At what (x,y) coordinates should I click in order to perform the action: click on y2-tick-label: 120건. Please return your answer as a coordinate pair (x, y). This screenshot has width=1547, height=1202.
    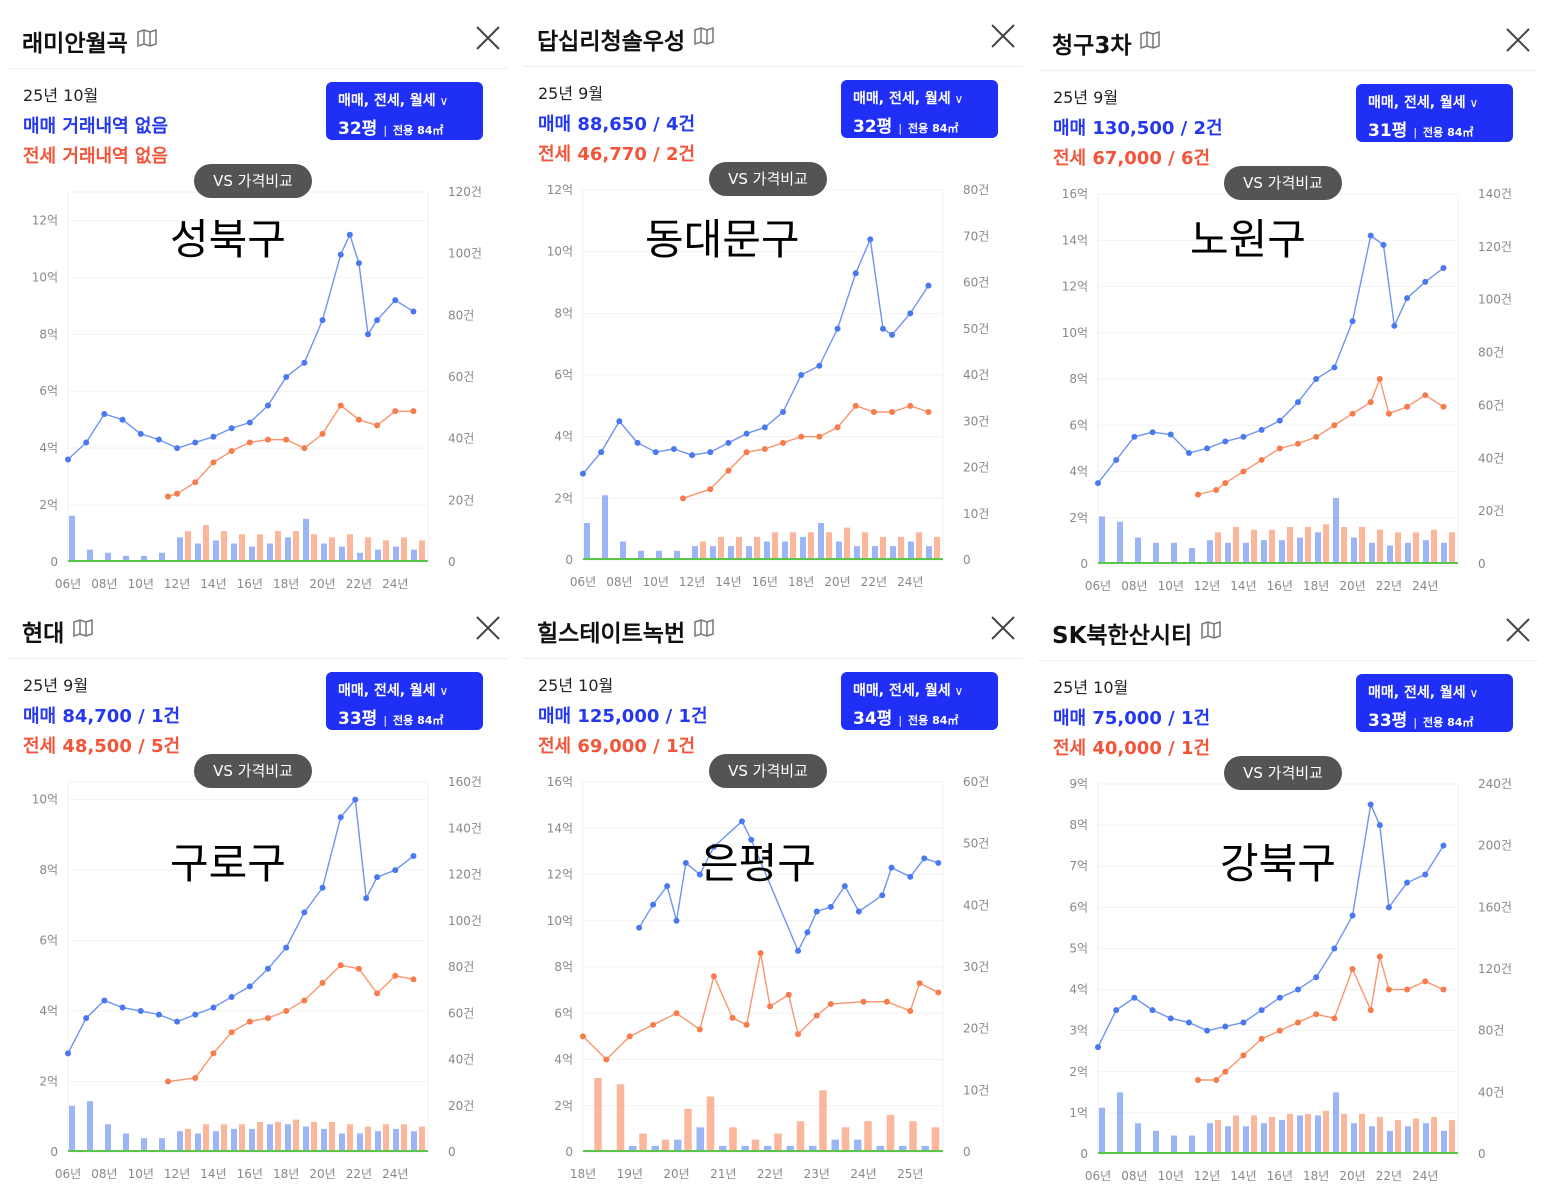
    Looking at the image, I should click on (1495, 969).